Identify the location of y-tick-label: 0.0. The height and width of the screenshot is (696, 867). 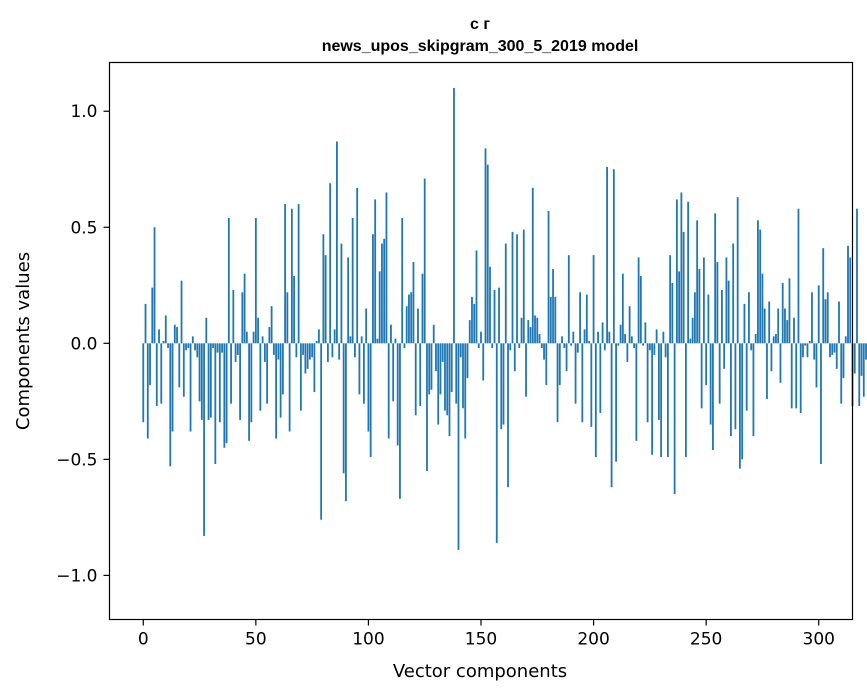
(83, 344).